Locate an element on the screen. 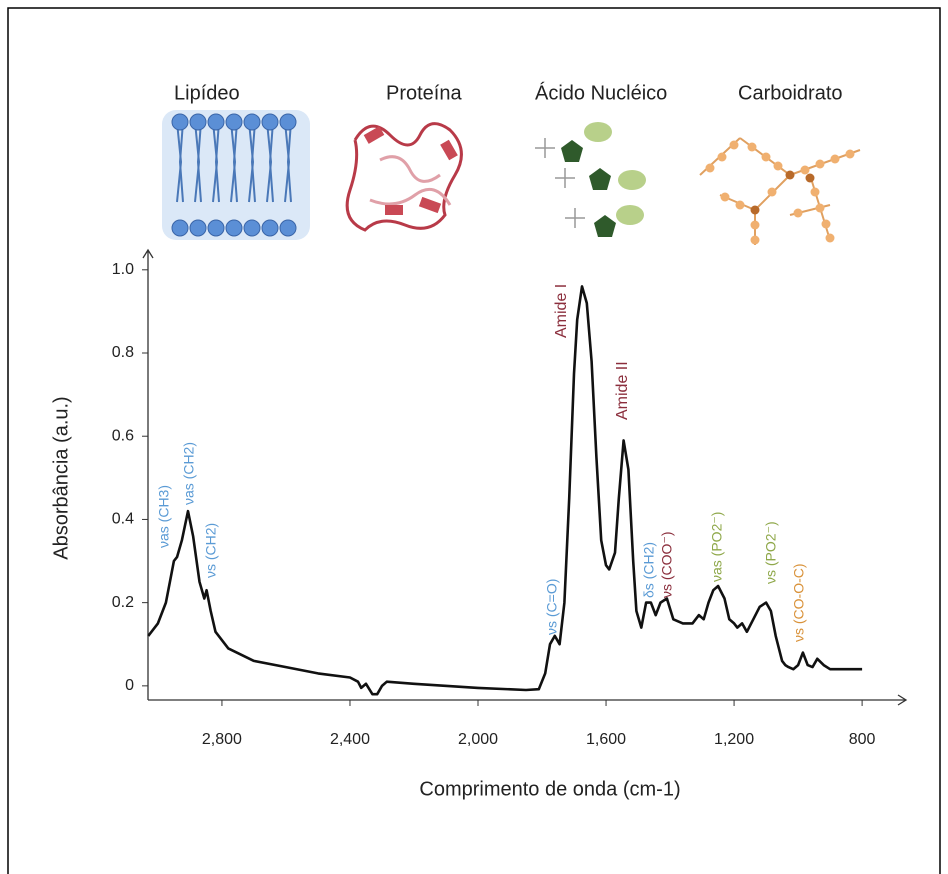  peak-annotation: νas (CH2) is located at coordinates (189, 473).